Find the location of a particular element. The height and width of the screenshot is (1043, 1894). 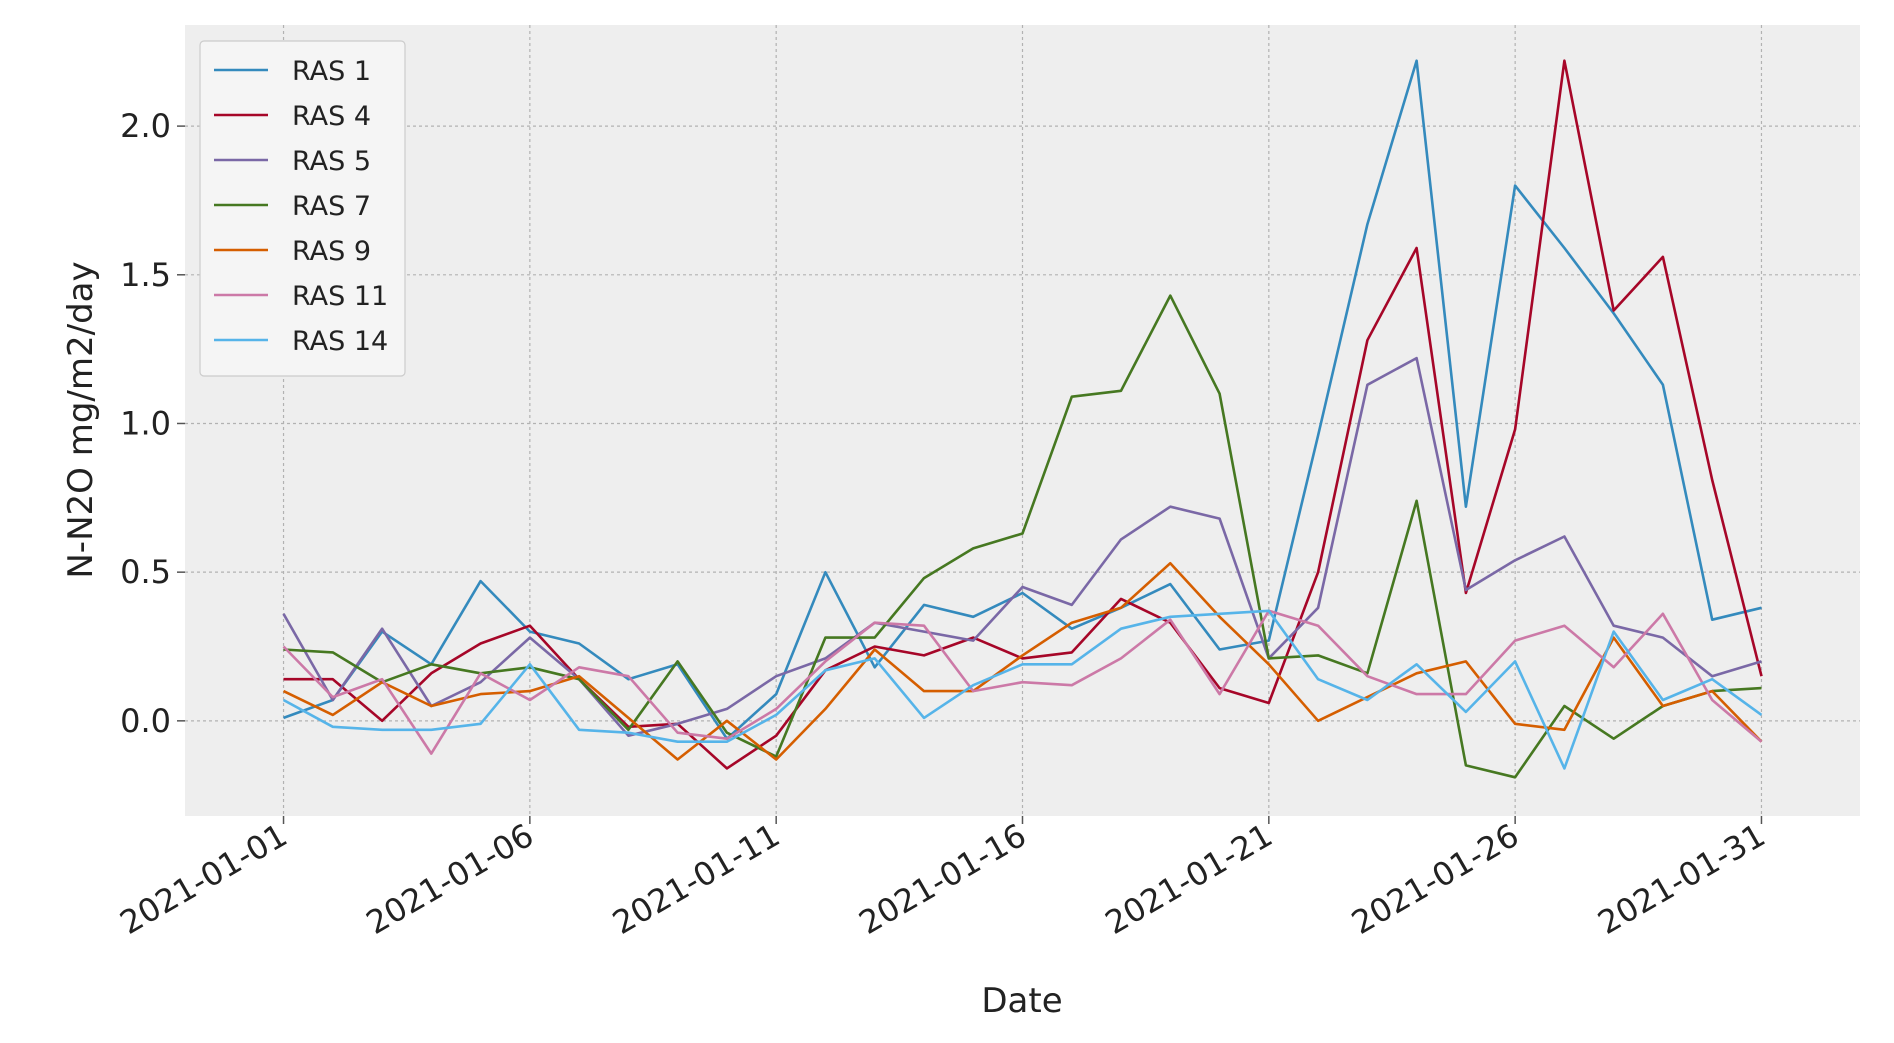

x-axis-label: Date is located at coordinates (1021, 1001).